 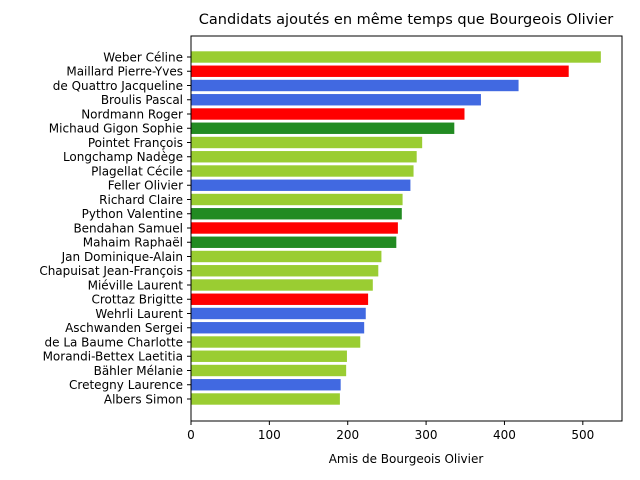 I want to click on x-tick-label: 0, so click(x=191, y=435).